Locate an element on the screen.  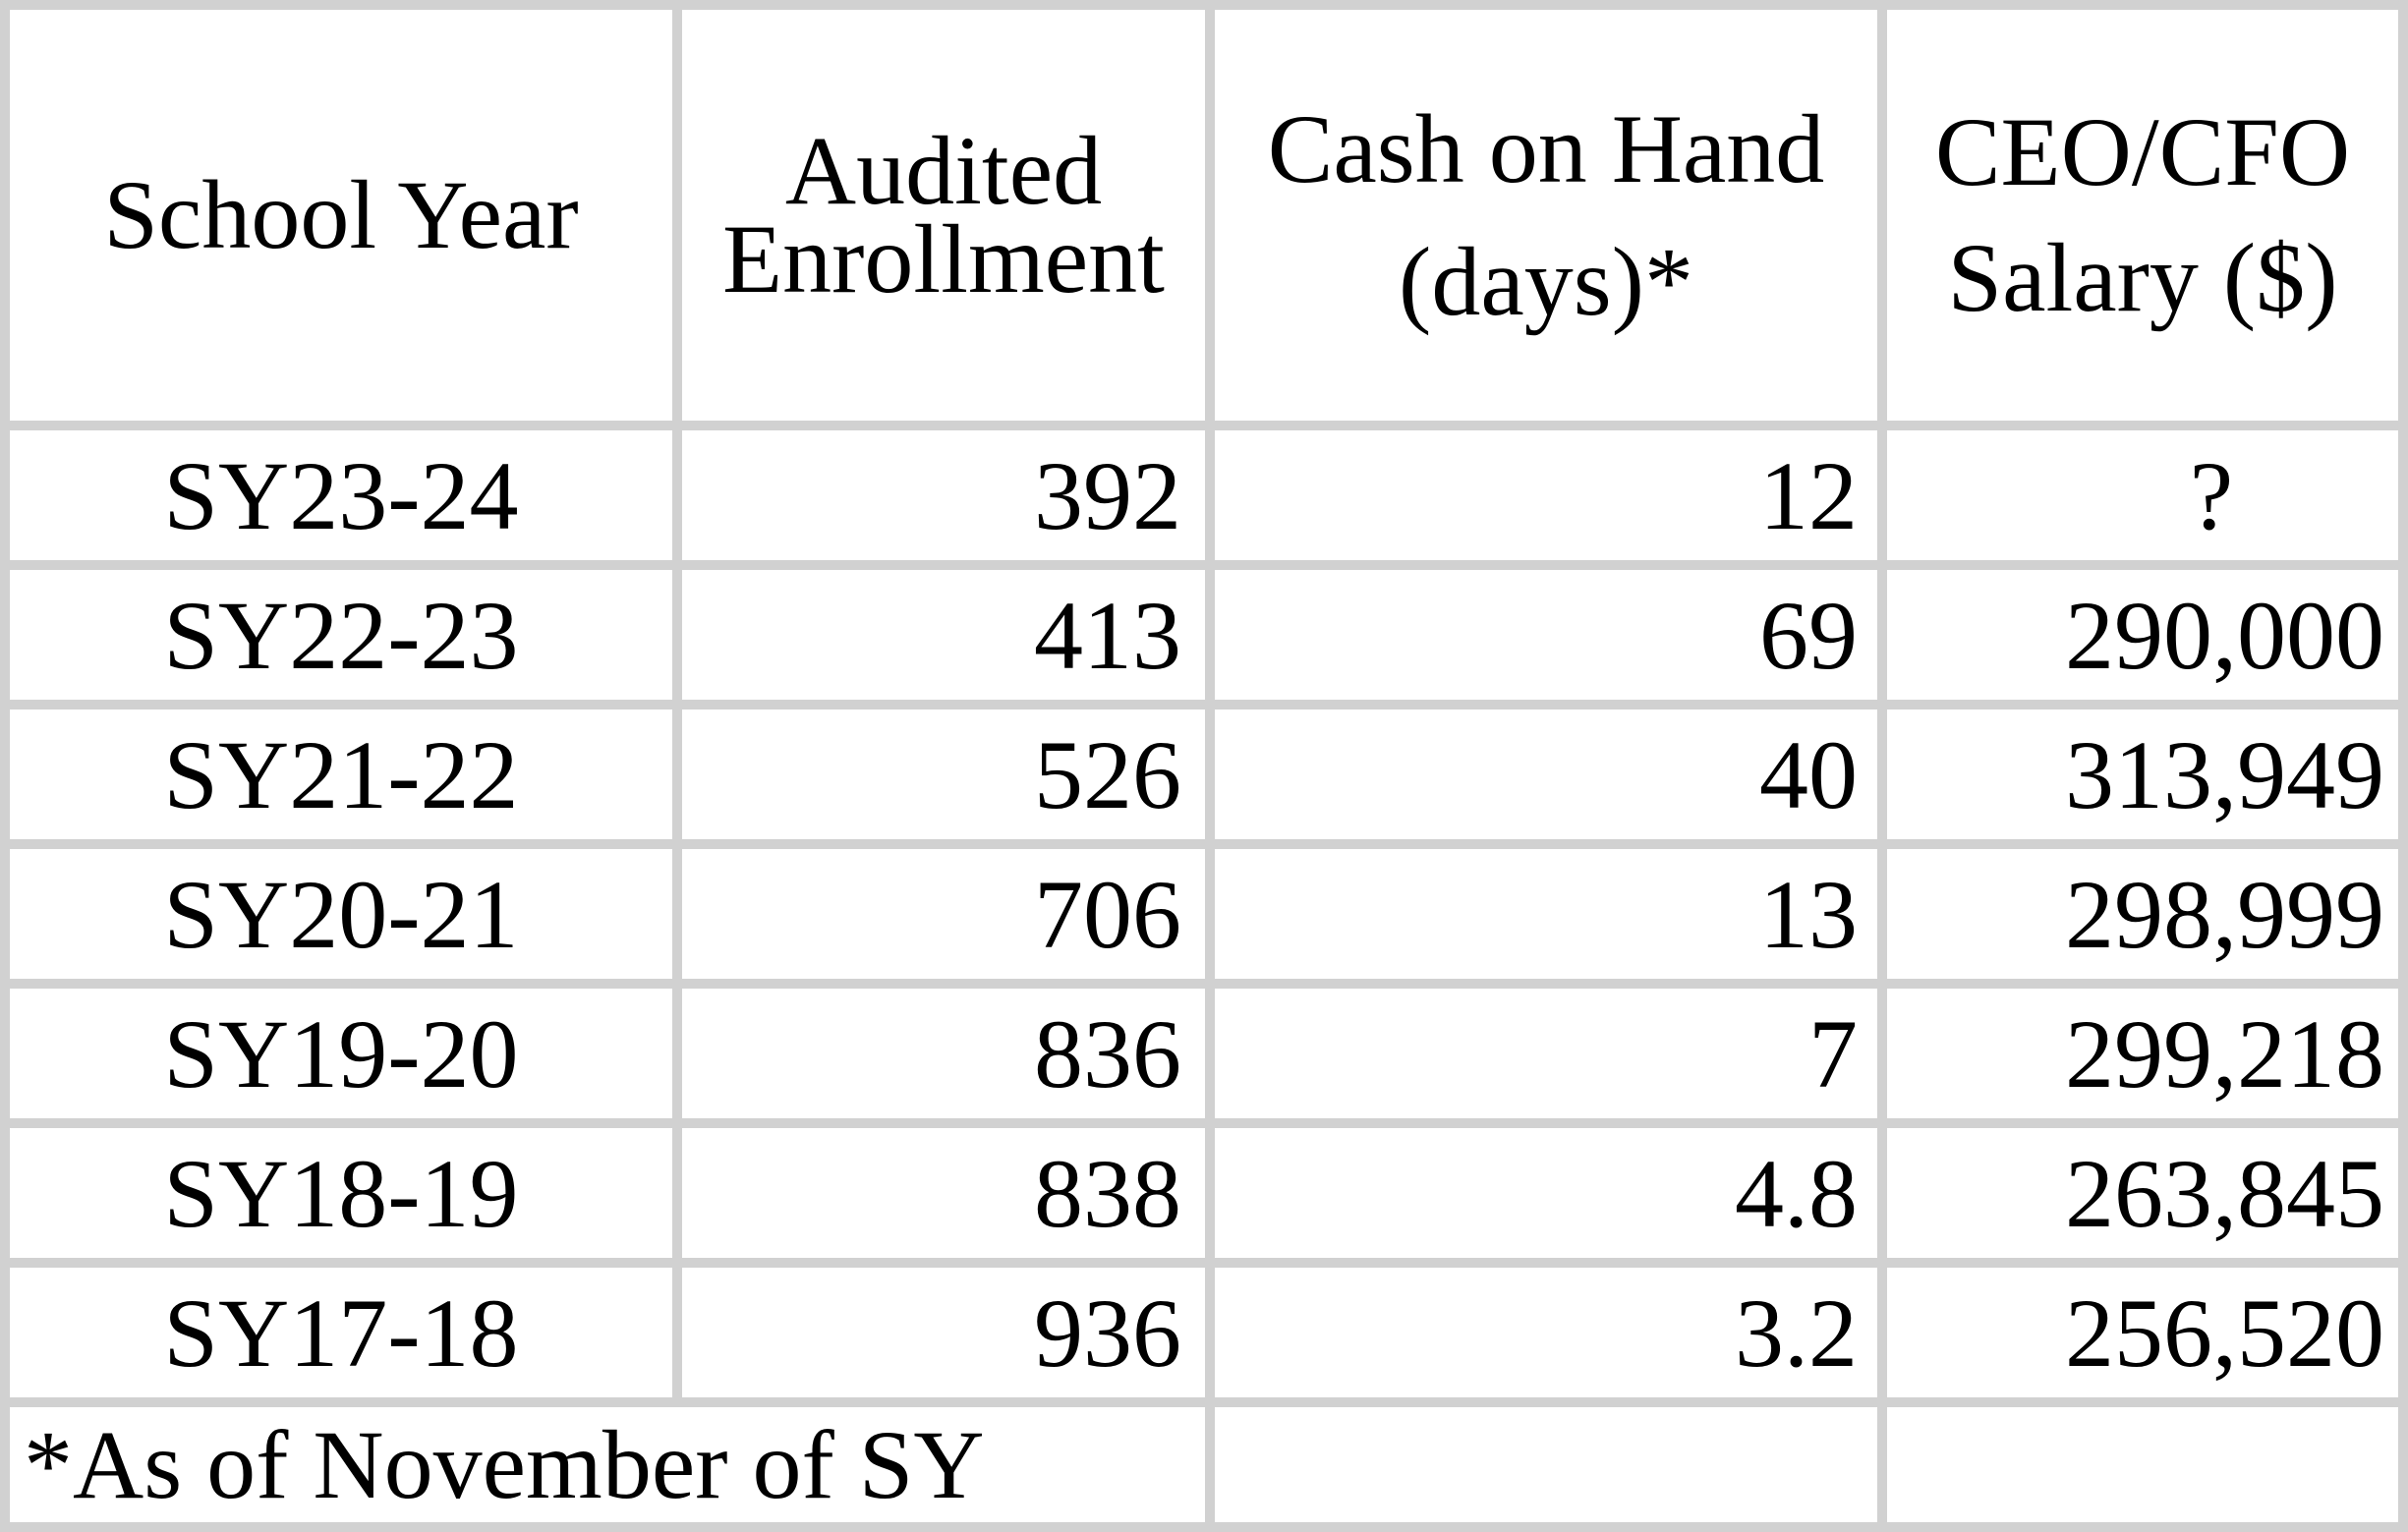
column-header-school-year: School Year is located at coordinates (341, 216).